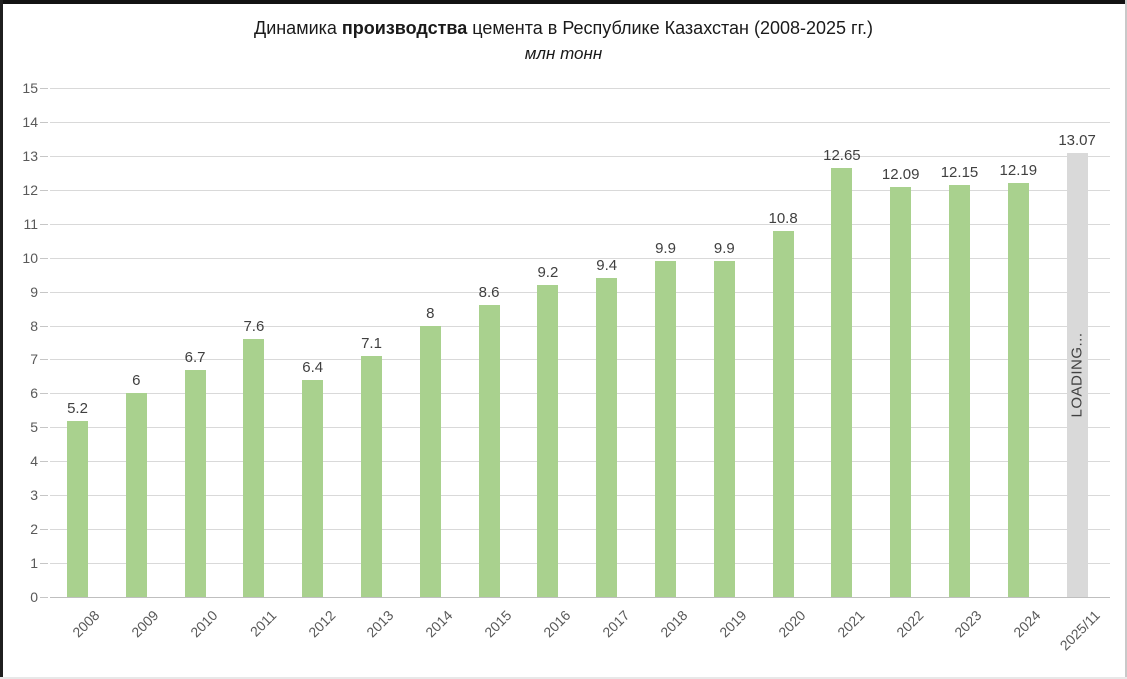 Image resolution: width=1127 pixels, height=679 pixels. I want to click on chart-title-prefix: Динамика, so click(298, 28).